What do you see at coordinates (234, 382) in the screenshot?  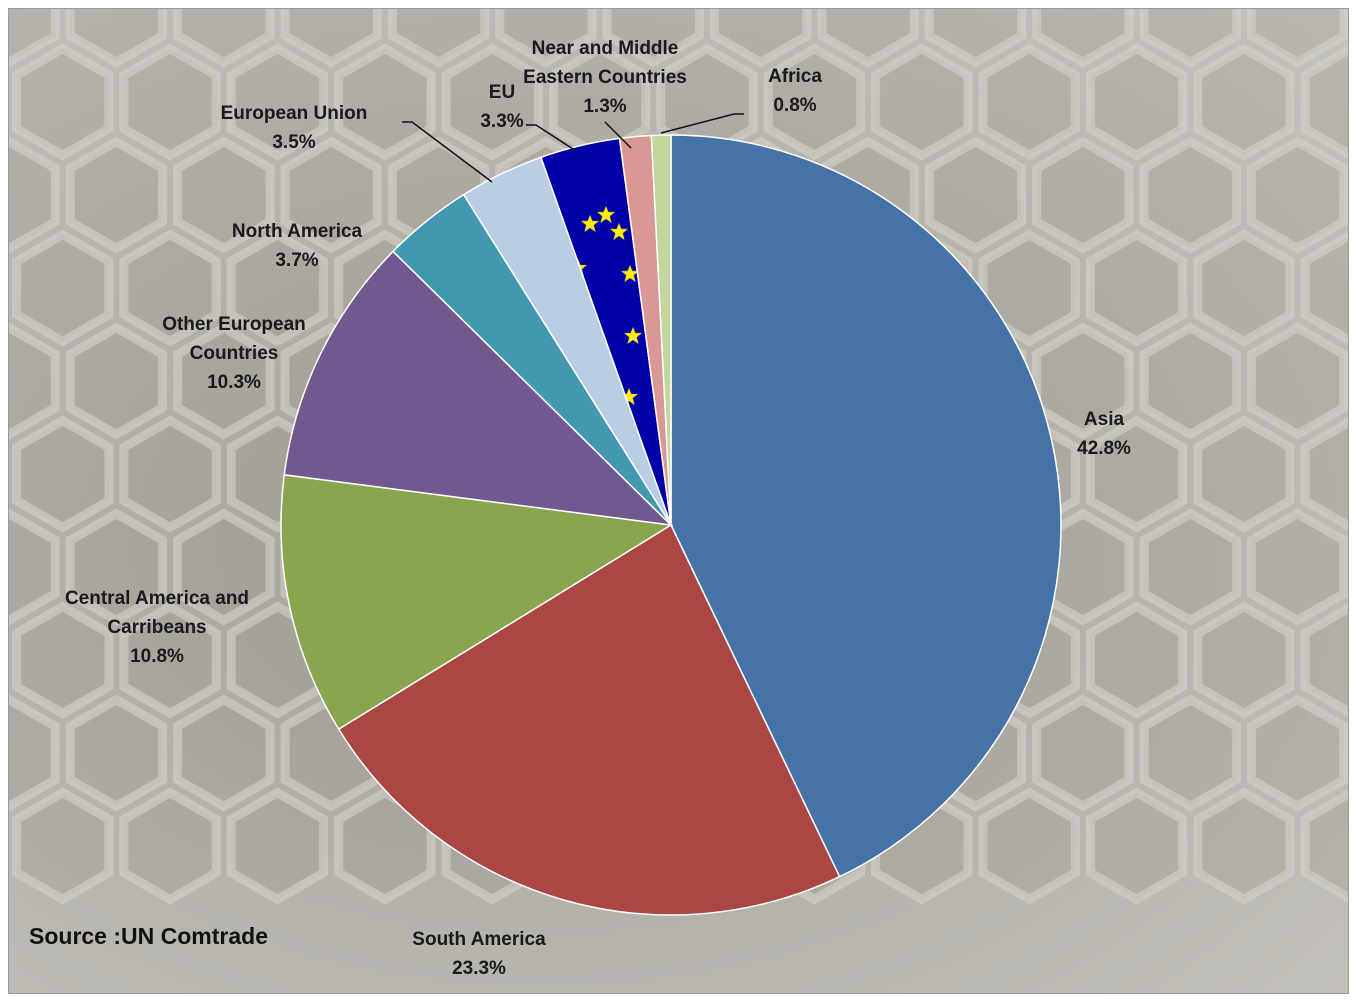 I see `slice-value-label: 10.3%` at bounding box center [234, 382].